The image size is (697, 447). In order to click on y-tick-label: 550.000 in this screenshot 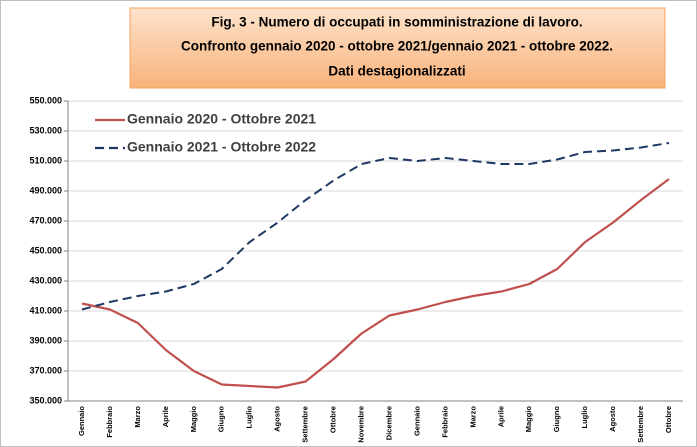, I will do `click(45, 100)`.